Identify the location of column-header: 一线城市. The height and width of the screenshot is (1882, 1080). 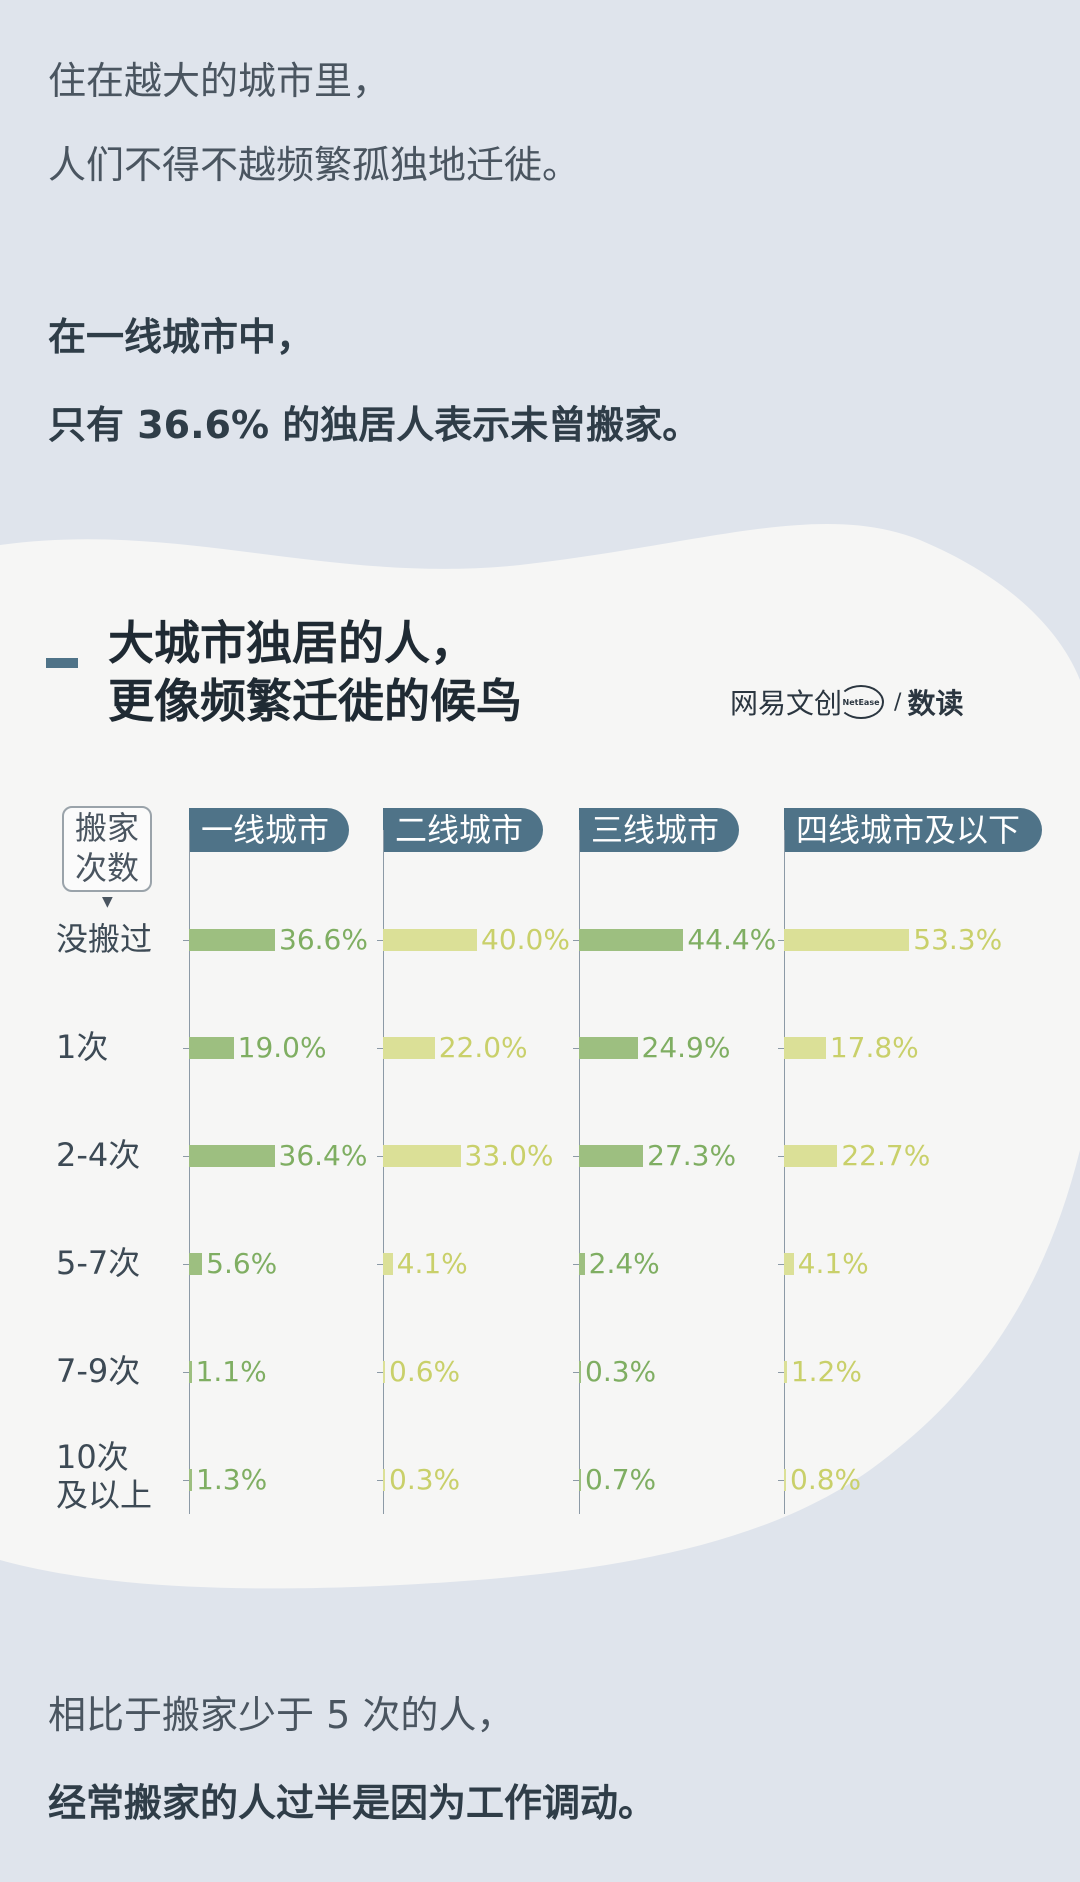
(269, 830).